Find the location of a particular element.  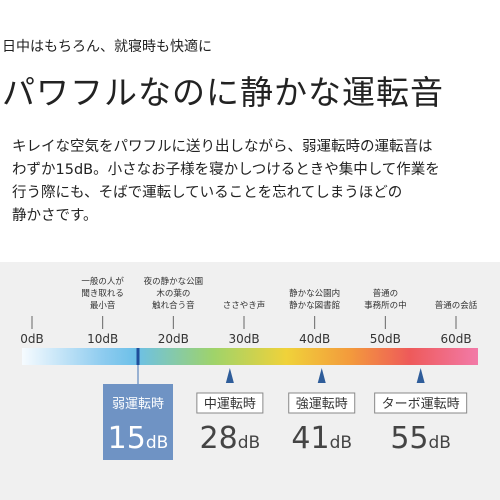

tick-label: 0dB is located at coordinates (31, 339).